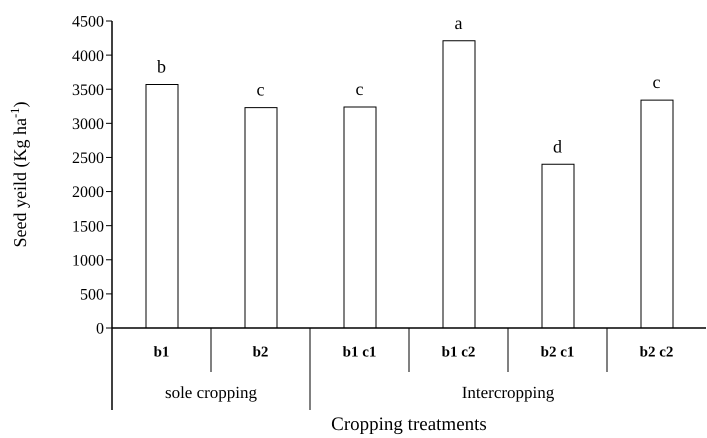 Image resolution: width=707 pixels, height=438 pixels. Describe the element at coordinates (459, 352) in the screenshot. I see `x-tick-label: b1 c2` at that location.